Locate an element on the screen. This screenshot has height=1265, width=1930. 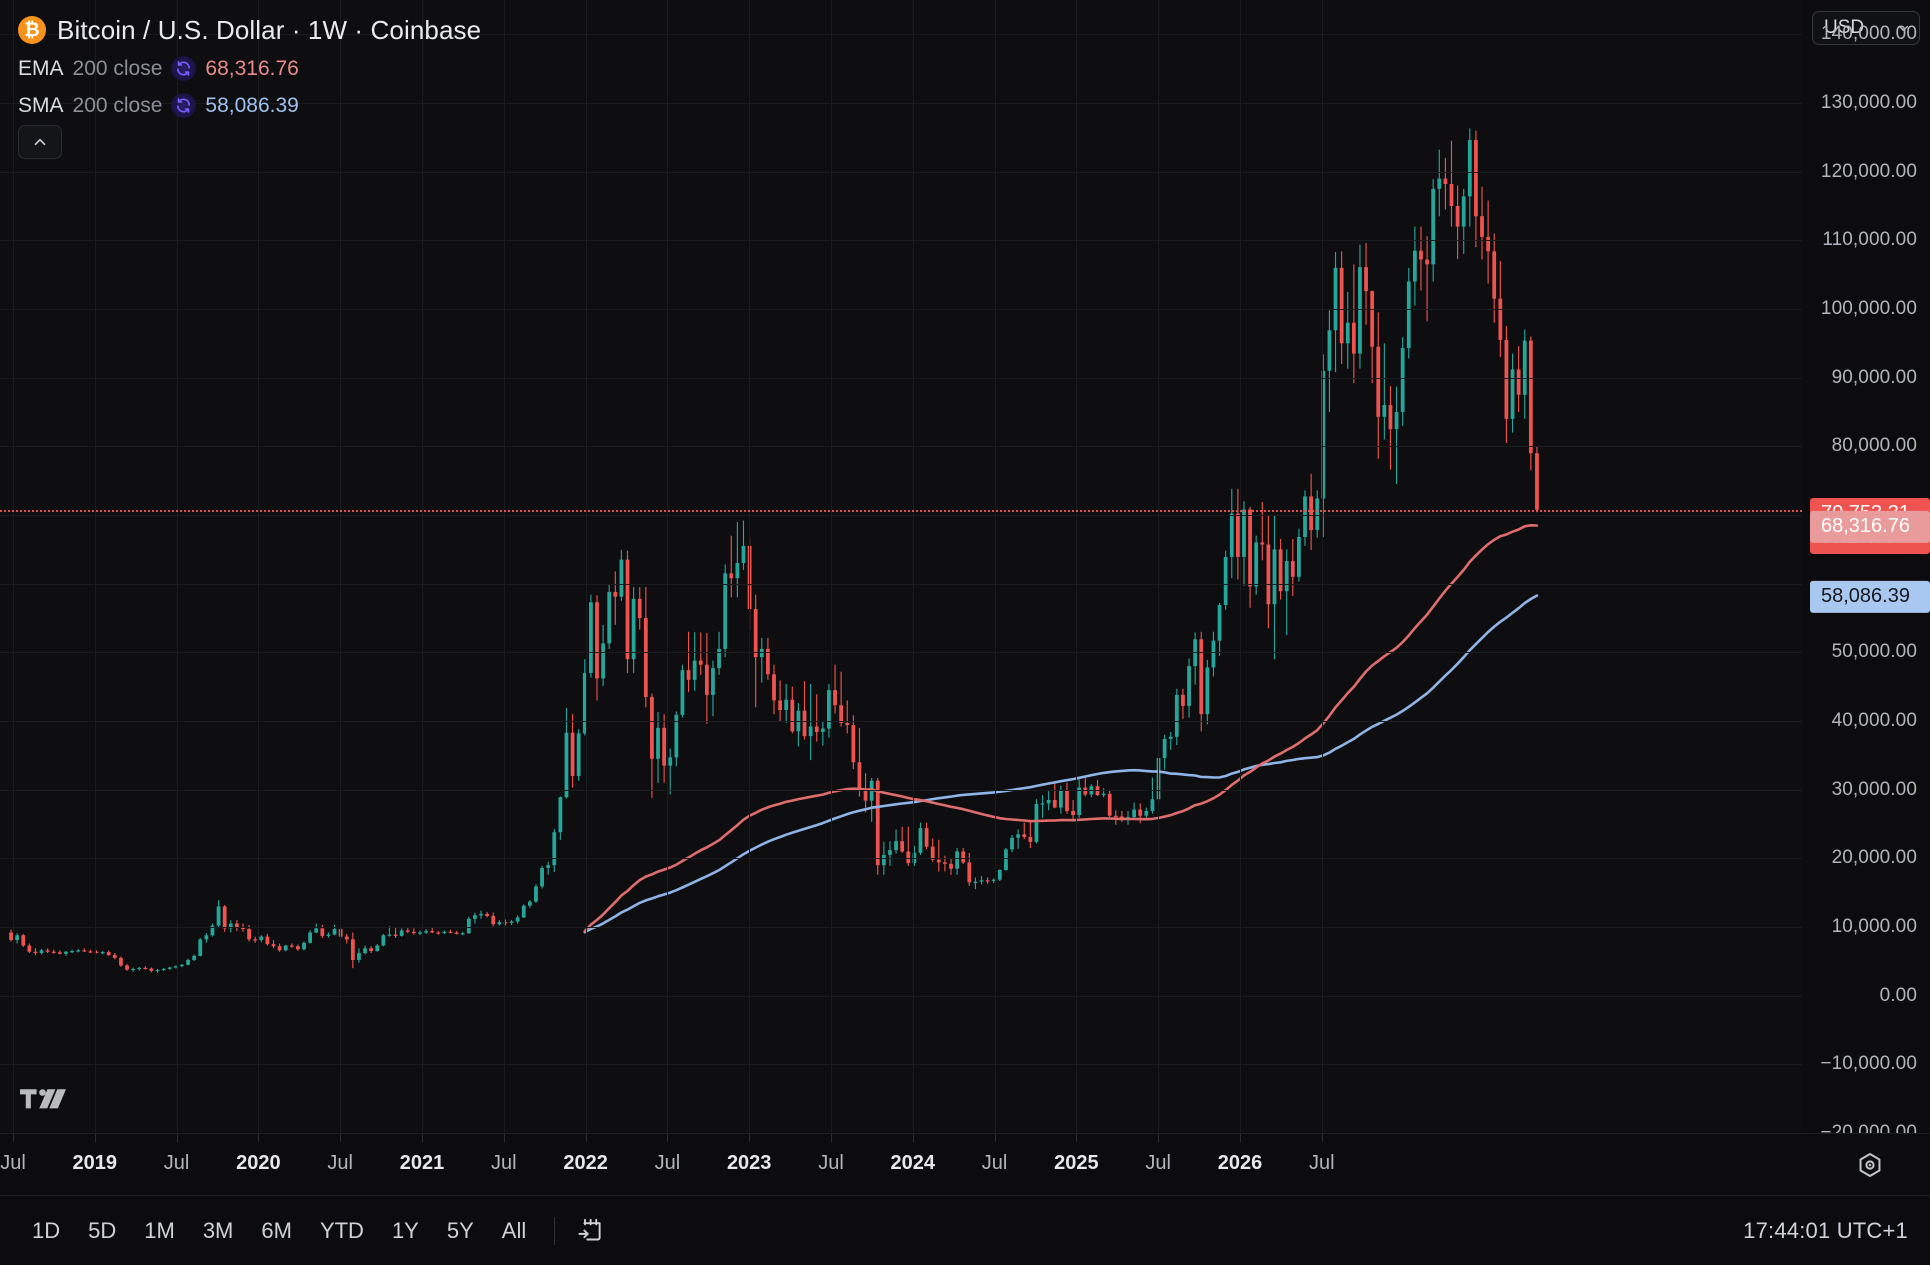
price-axis-label: 100,000.00 is located at coordinates (1868, 308).